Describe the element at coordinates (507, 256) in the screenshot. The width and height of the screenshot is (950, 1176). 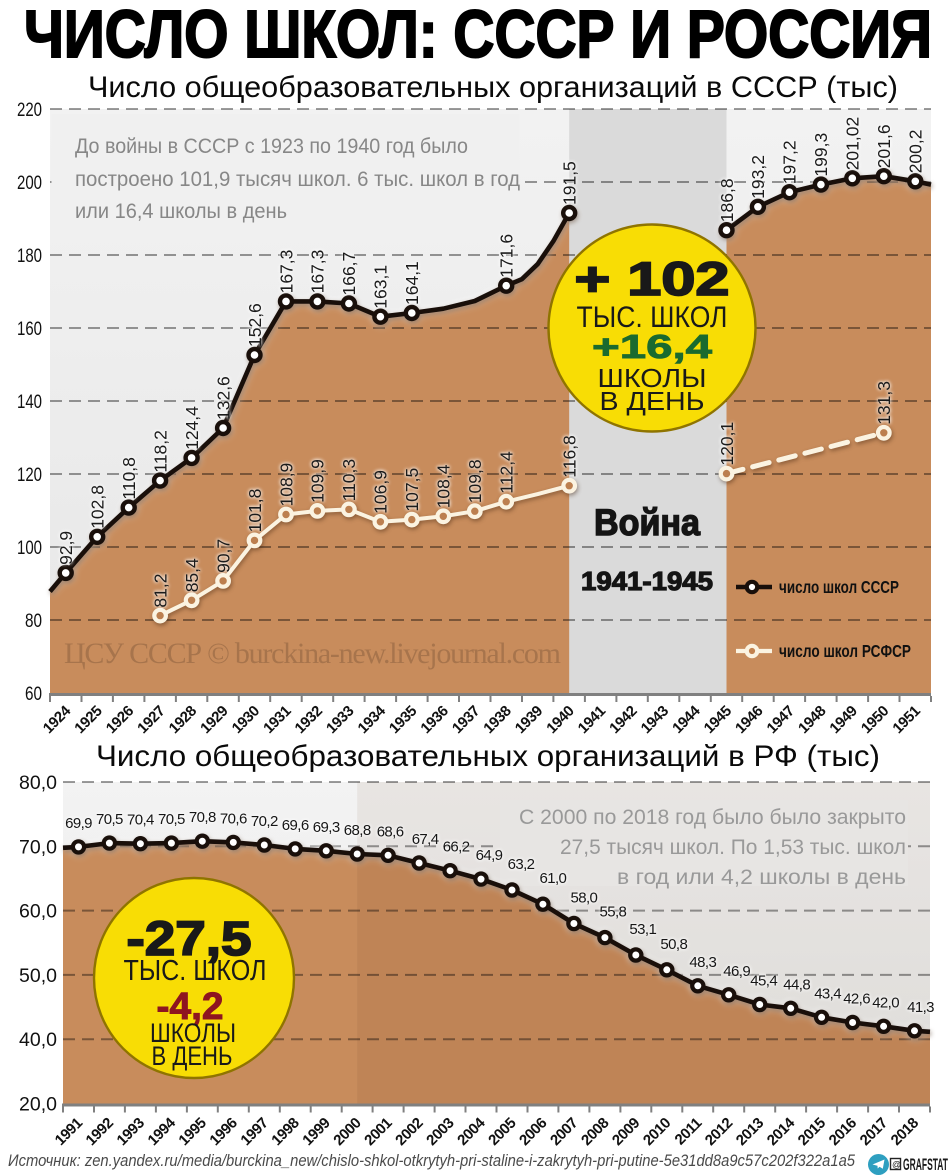
I see `svg-text: 171,6` at that location.